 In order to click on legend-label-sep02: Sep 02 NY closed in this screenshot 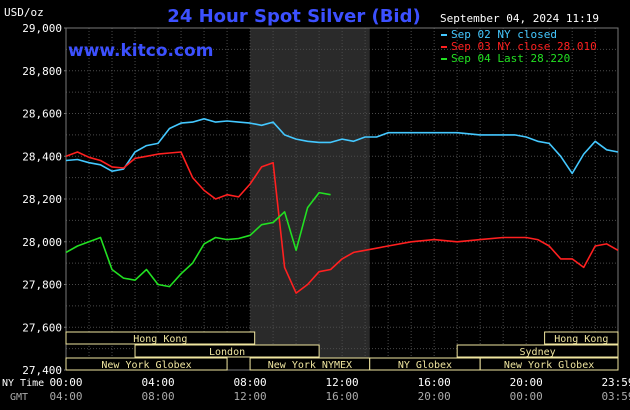, I will do `click(504, 34)`.